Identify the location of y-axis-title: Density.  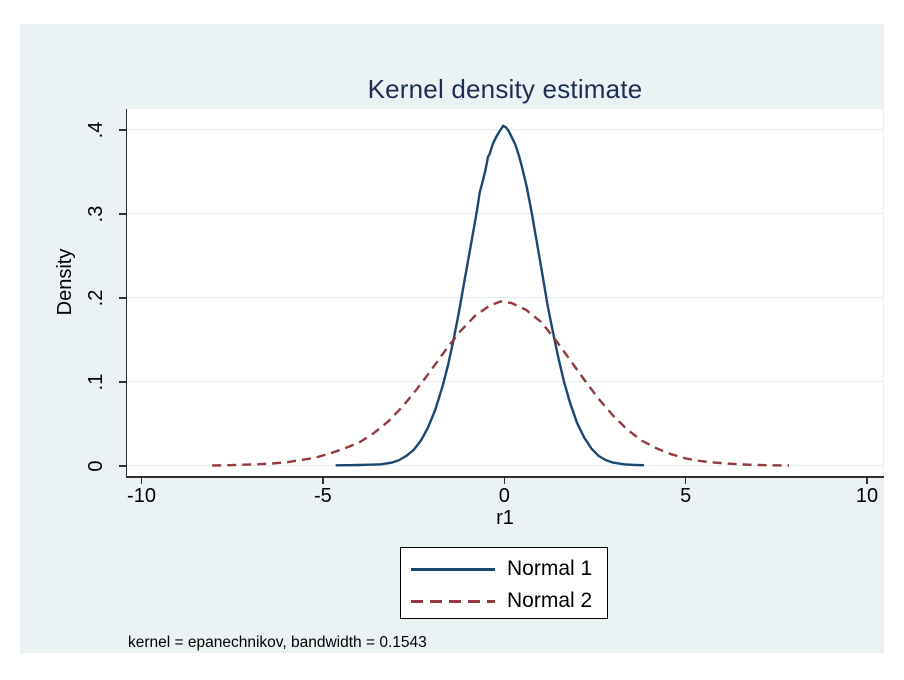
(65, 282).